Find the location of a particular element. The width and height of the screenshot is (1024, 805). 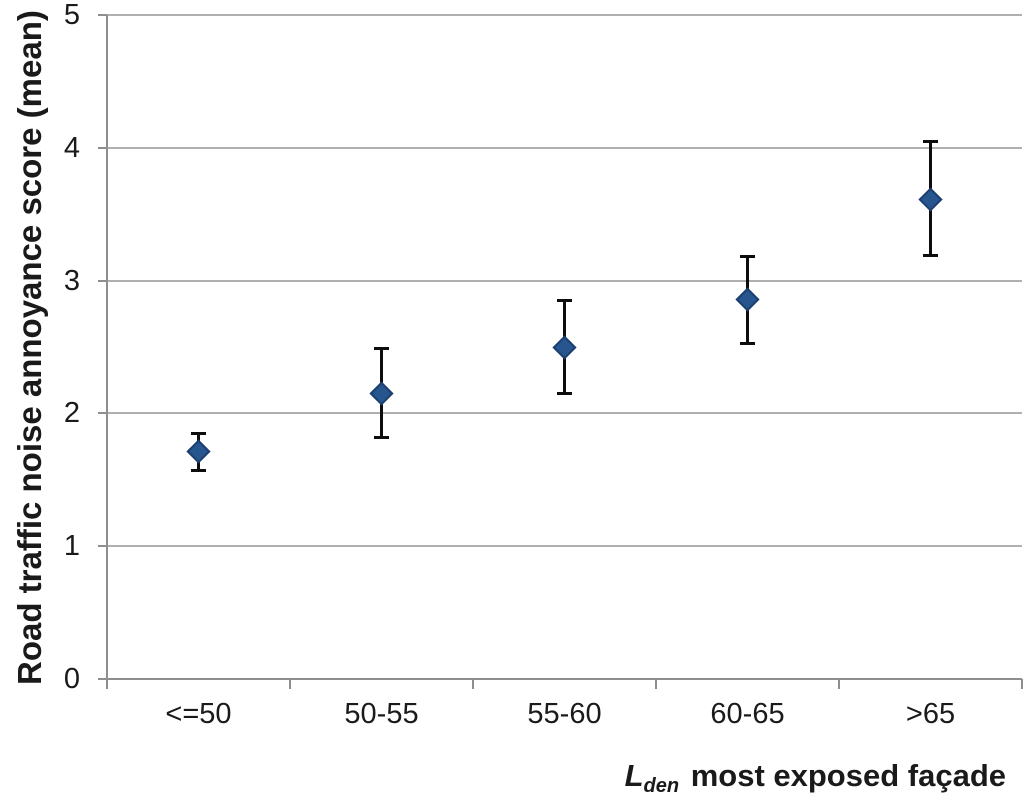

x-axis-title-text: most exposed façade is located at coordinates (844, 775).